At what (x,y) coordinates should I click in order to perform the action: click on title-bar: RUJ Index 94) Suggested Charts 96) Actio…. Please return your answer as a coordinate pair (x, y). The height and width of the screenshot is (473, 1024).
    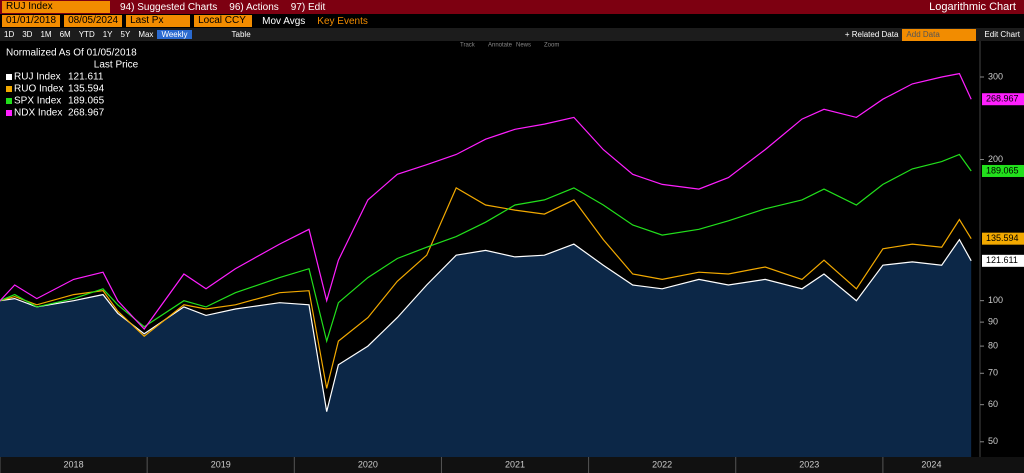
    Looking at the image, I should click on (512, 7).